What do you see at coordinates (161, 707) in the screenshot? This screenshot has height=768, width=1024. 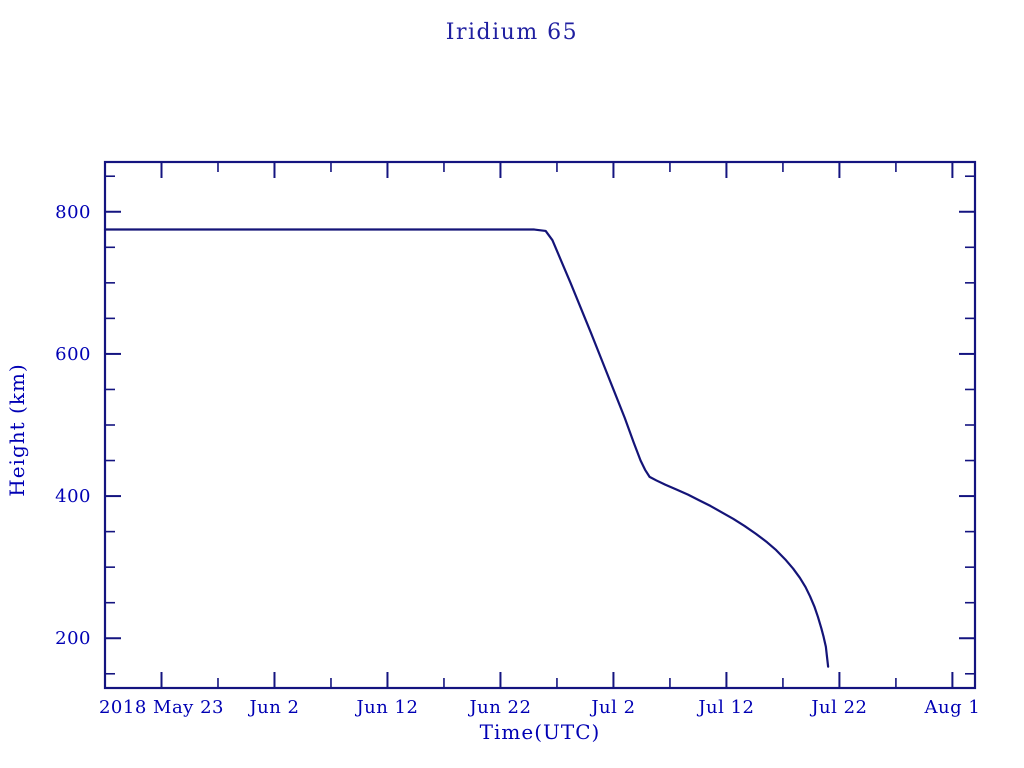 I see `x-tick-label: 2018 May 23` at bounding box center [161, 707].